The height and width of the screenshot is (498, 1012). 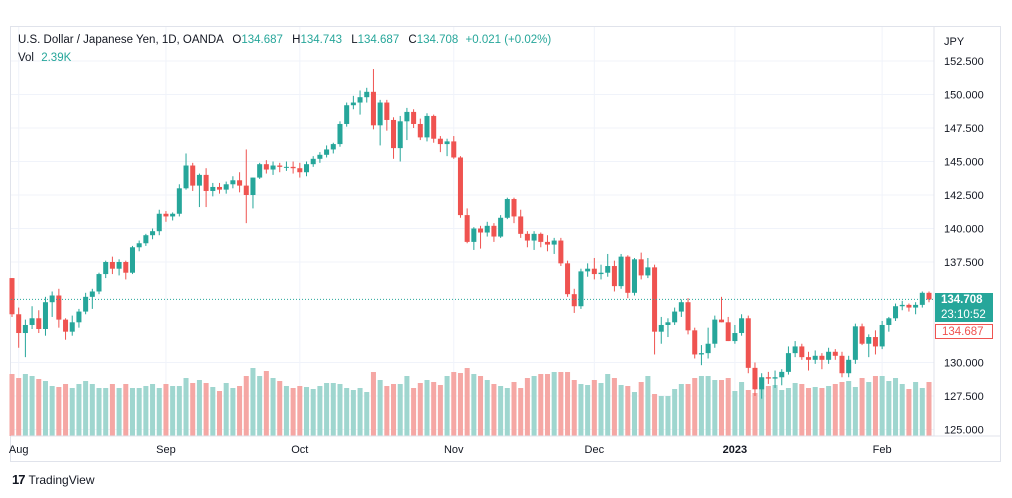 I want to click on brand-name: TradingView, so click(x=61, y=479).